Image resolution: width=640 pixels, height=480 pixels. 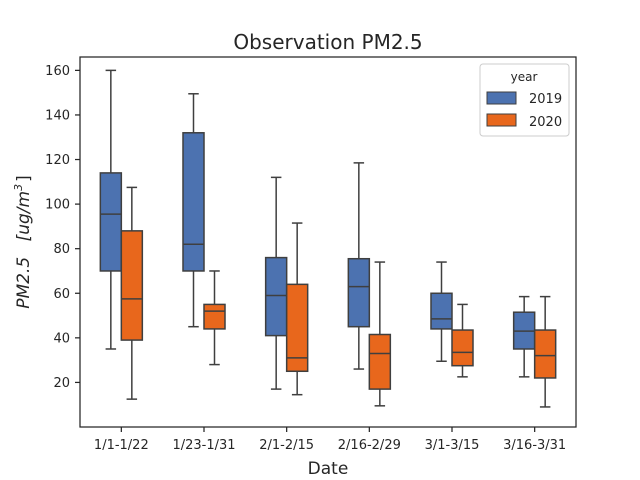 I want to click on box-2020-1/23-1/31, so click(x=214, y=318).